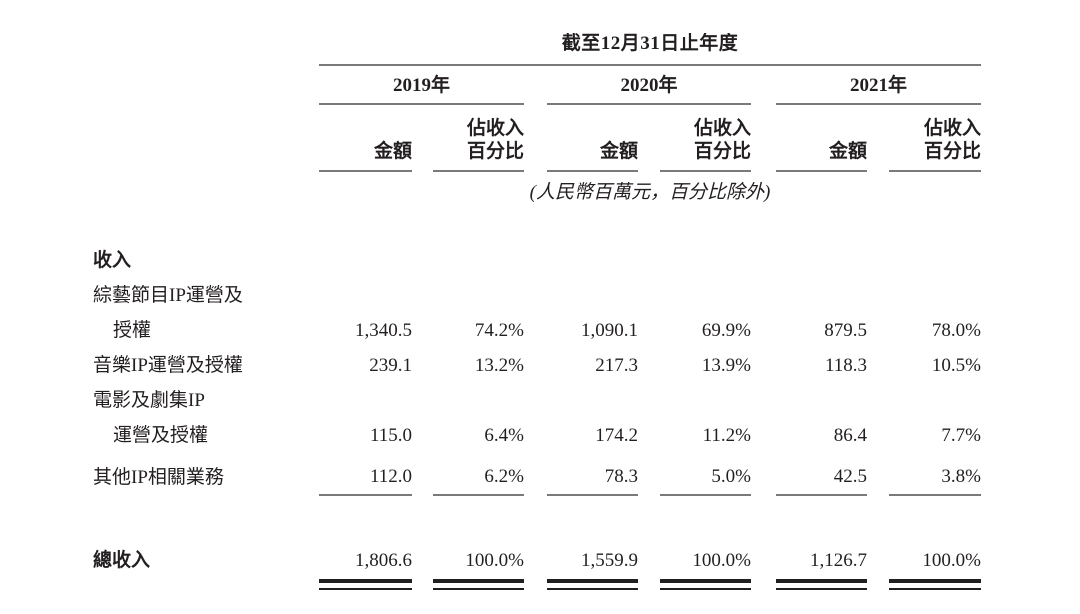  I want to click on row-label: 音樂IP運營及授權, so click(168, 365).